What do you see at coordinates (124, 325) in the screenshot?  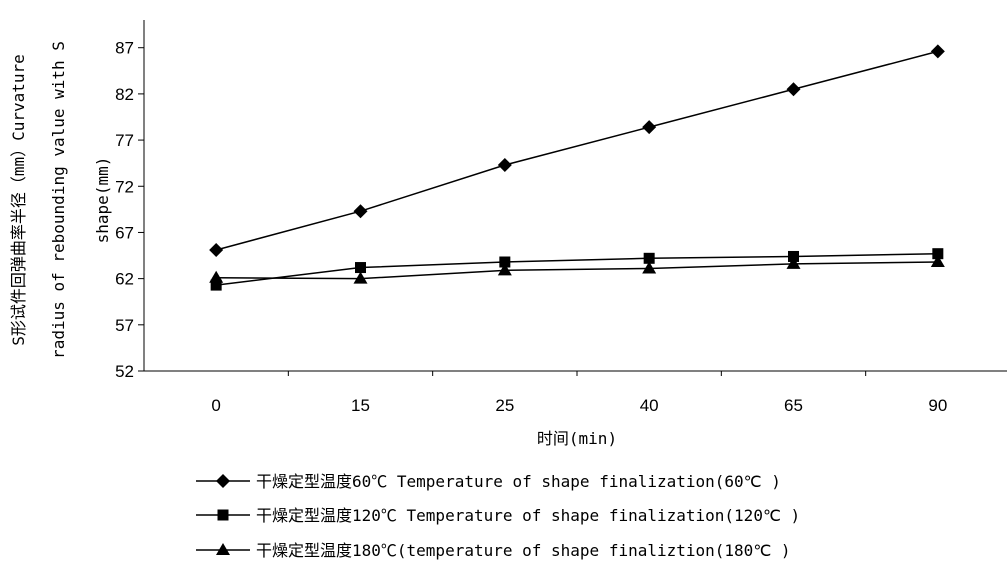 I see `y-tick-label: 57` at bounding box center [124, 325].